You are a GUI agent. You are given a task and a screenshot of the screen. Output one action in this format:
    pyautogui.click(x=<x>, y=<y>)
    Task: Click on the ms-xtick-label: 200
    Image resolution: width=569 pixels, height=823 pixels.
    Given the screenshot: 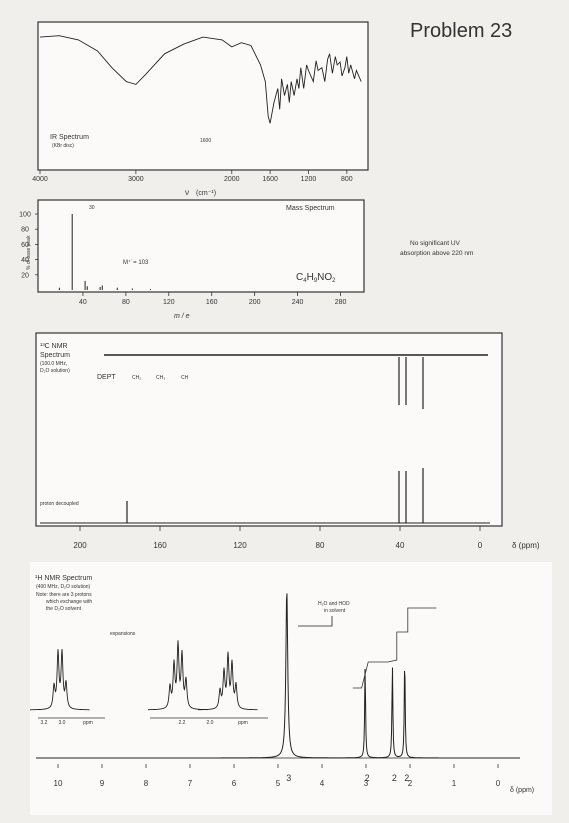 What is the action you would take?
    pyautogui.click(x=255, y=302)
    